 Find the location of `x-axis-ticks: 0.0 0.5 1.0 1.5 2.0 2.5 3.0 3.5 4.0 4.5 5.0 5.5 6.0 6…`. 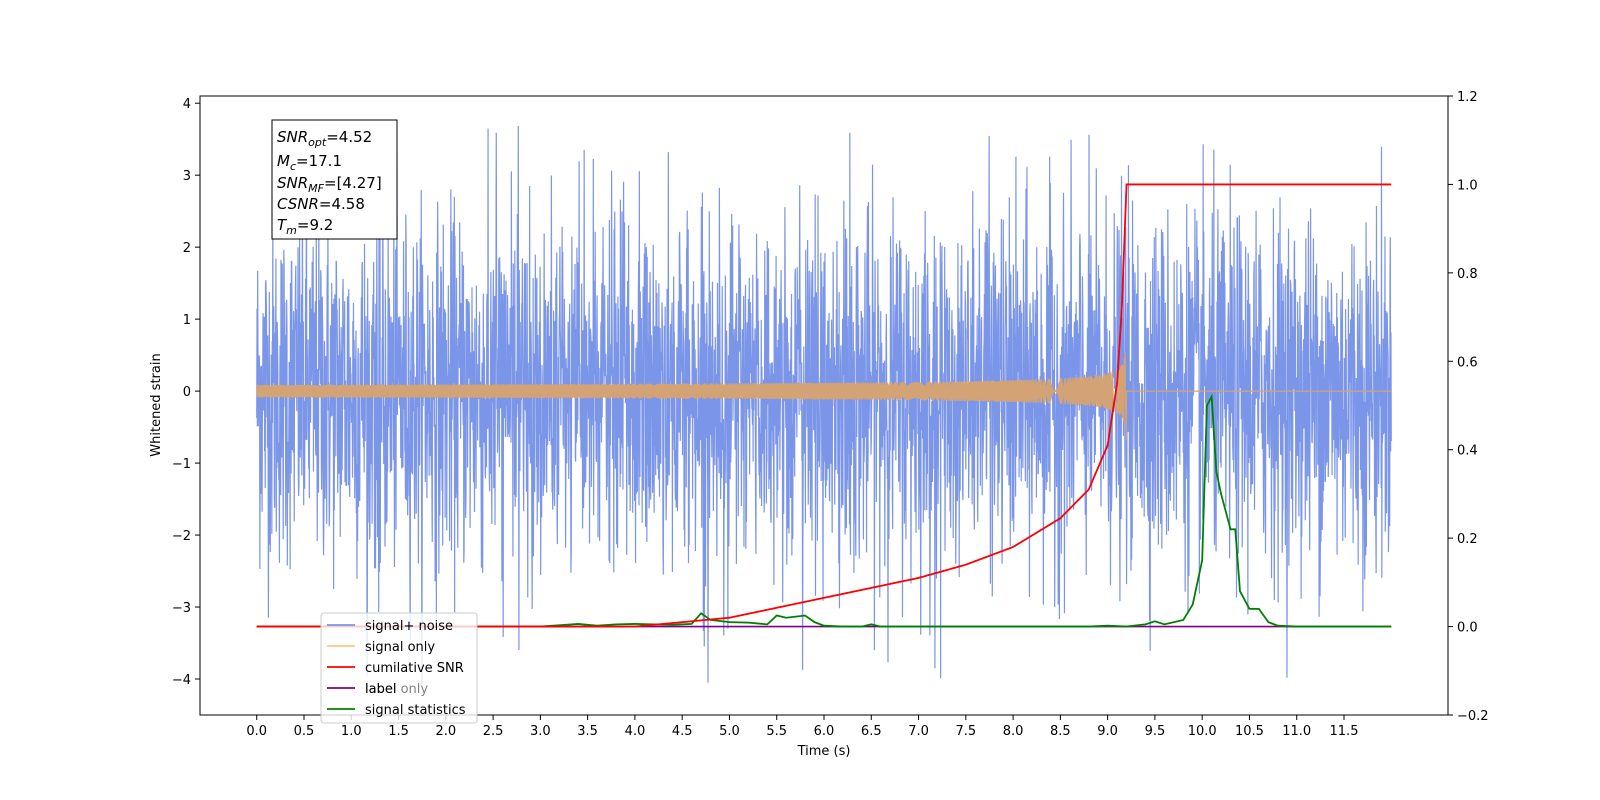

x-axis-ticks: 0.0 0.5 1.0 1.5 2.0 2.5 3.0 3.5 4.0 4.5 5.0 5.5 6.0 6… is located at coordinates (802, 727).